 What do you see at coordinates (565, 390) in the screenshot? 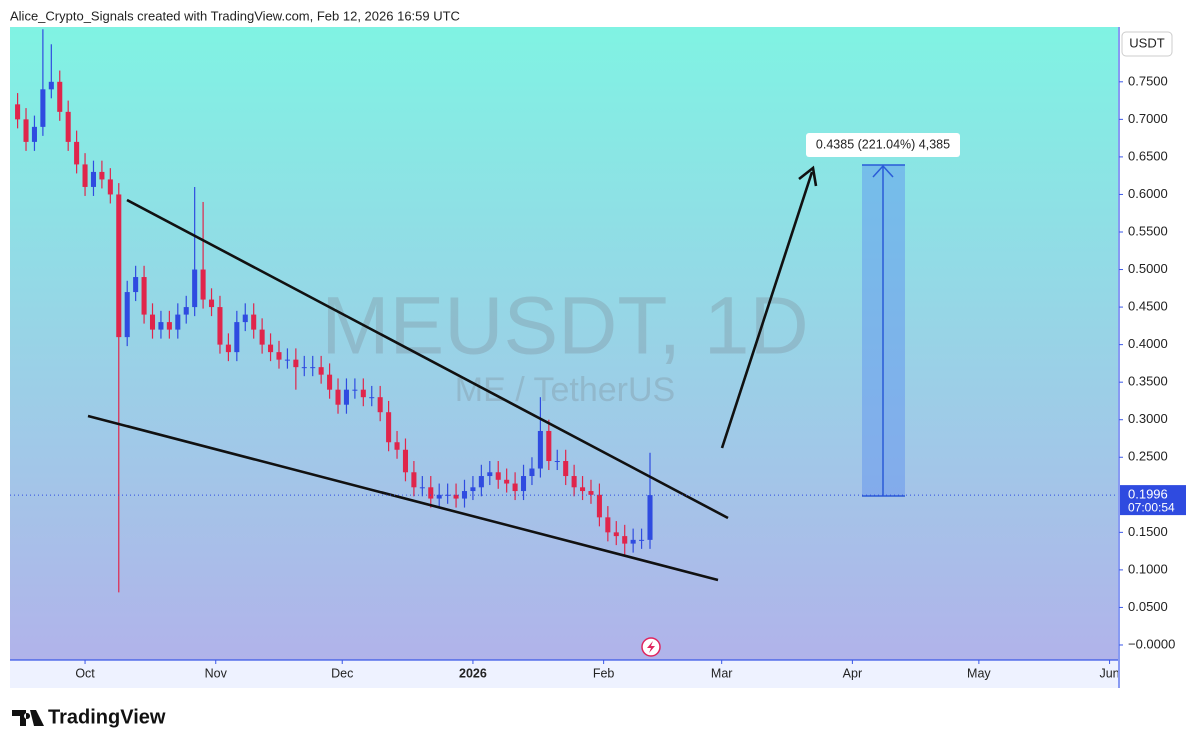
I see `watermark-subtitle: ME / TetherUS` at bounding box center [565, 390].